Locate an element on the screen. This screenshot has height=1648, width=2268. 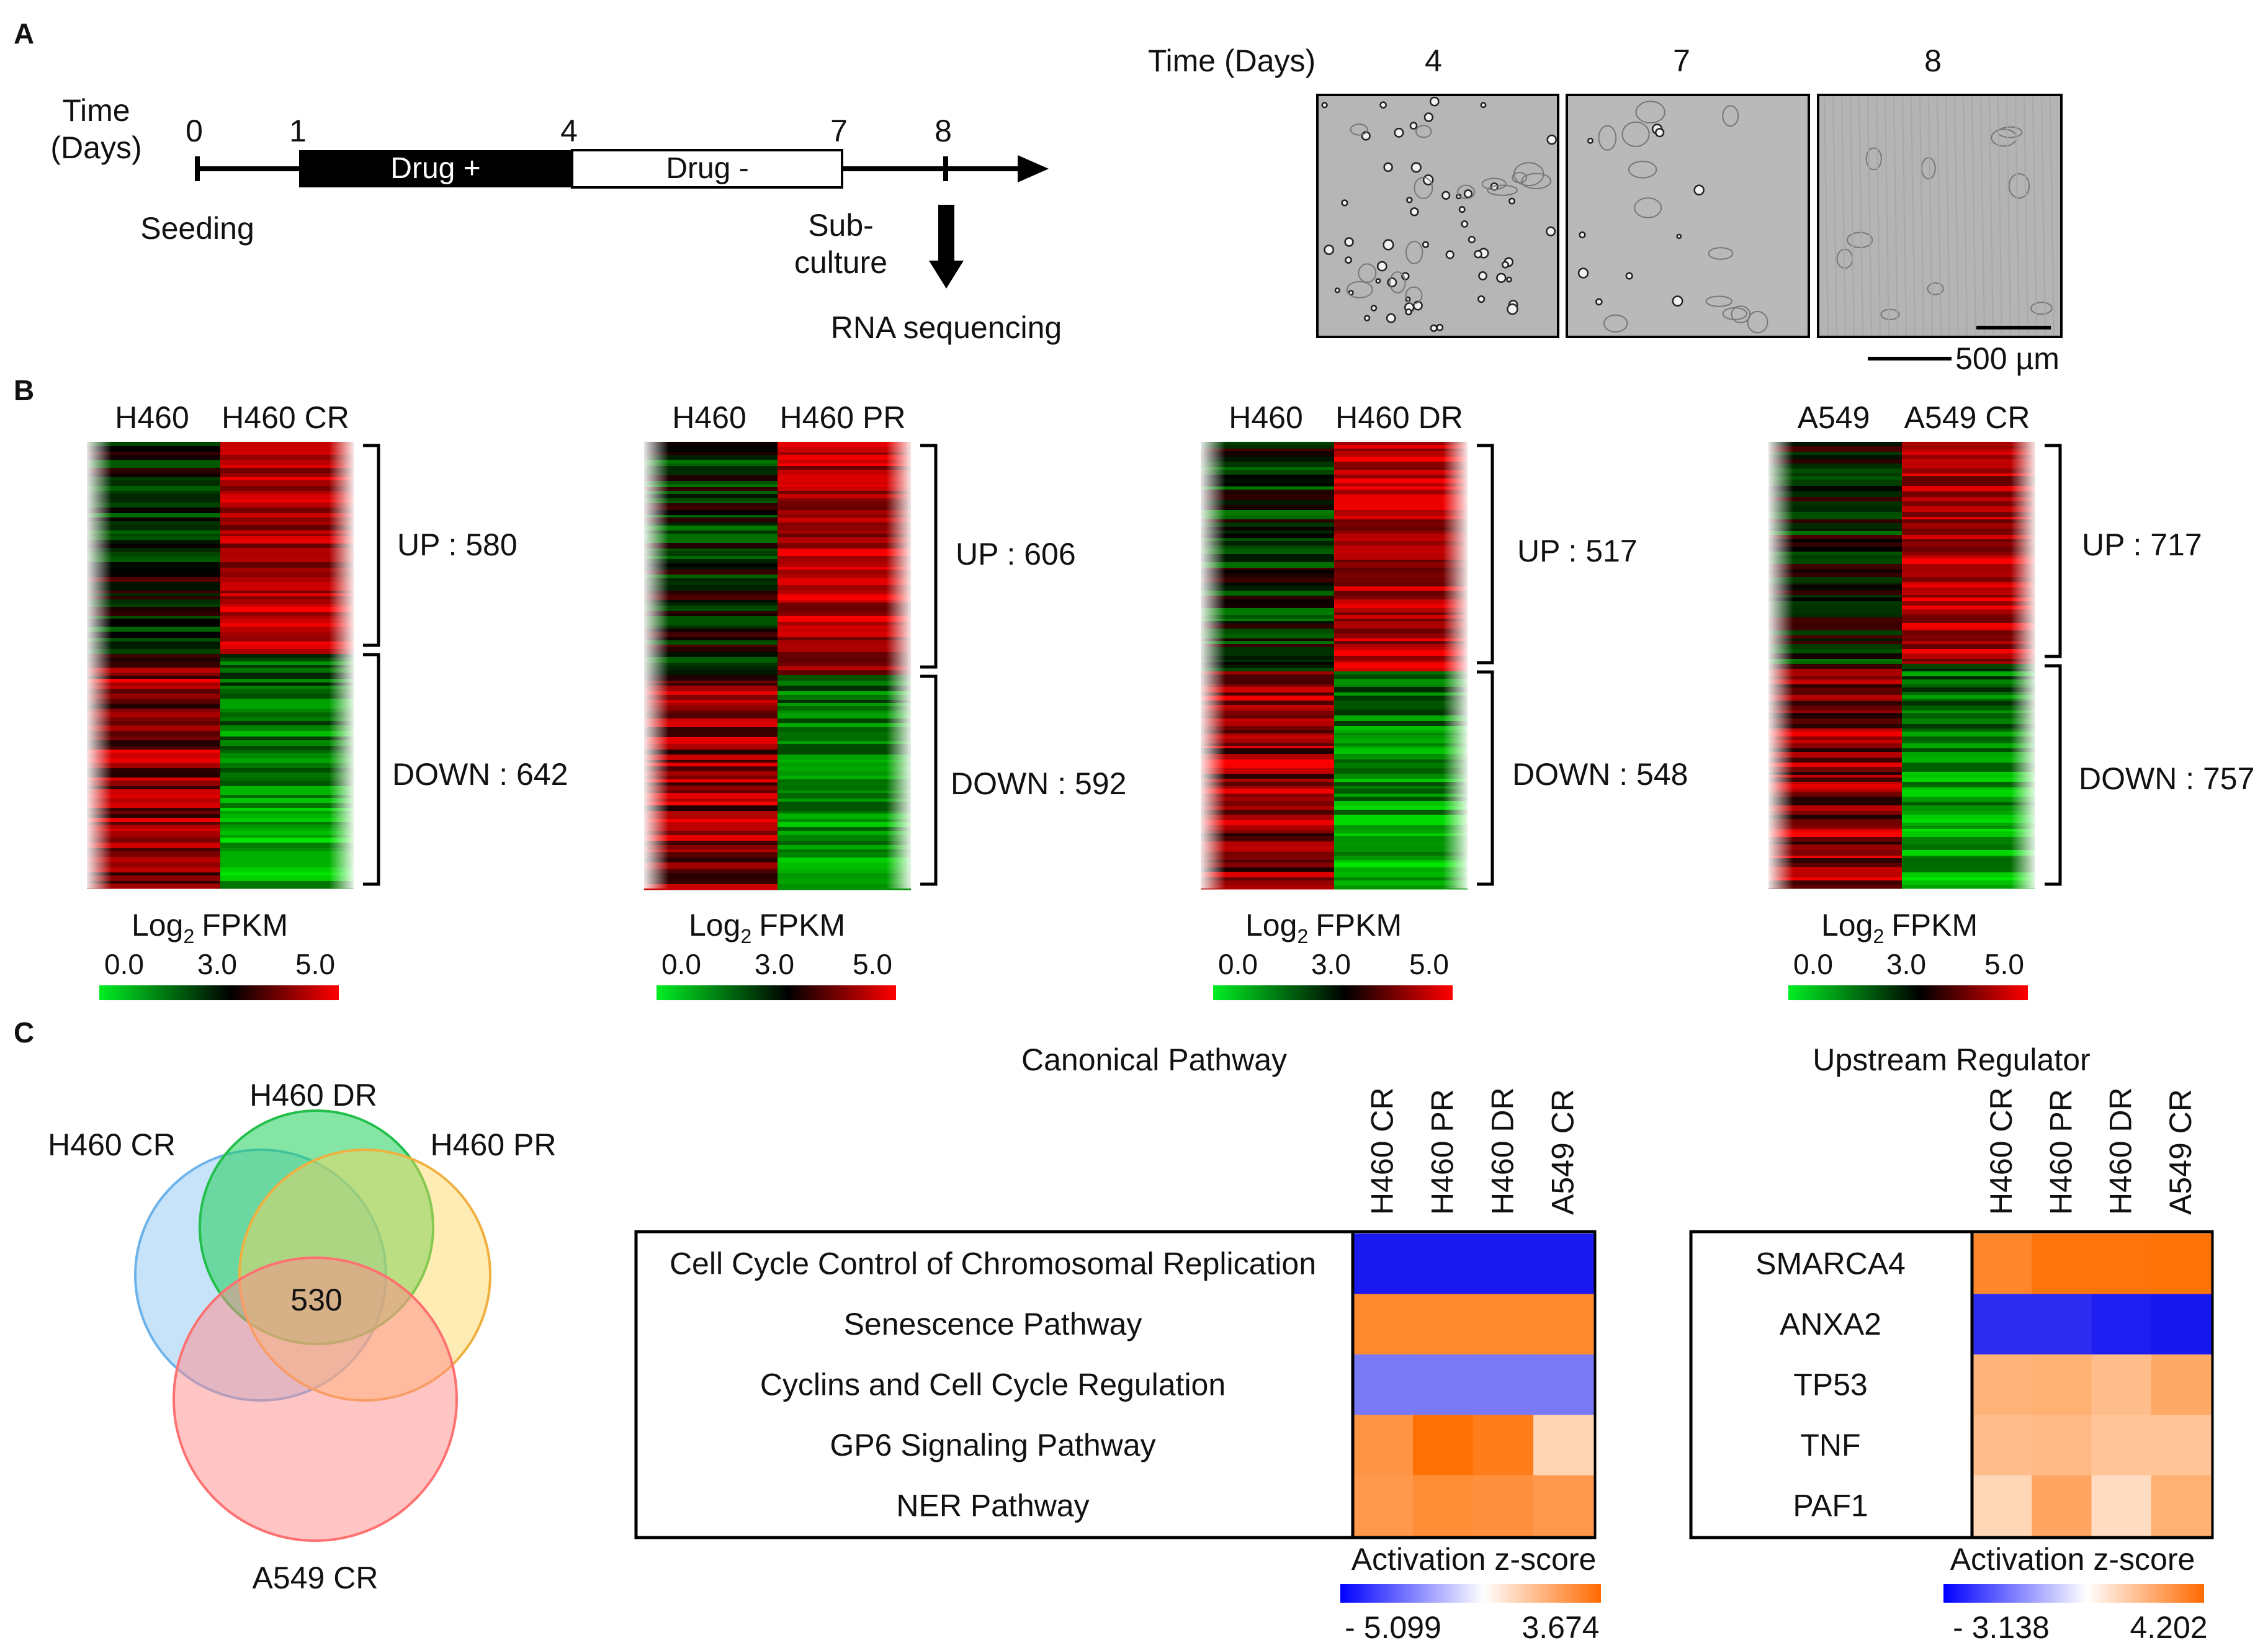
venn-intersection-count: 530 is located at coordinates (316, 1300).